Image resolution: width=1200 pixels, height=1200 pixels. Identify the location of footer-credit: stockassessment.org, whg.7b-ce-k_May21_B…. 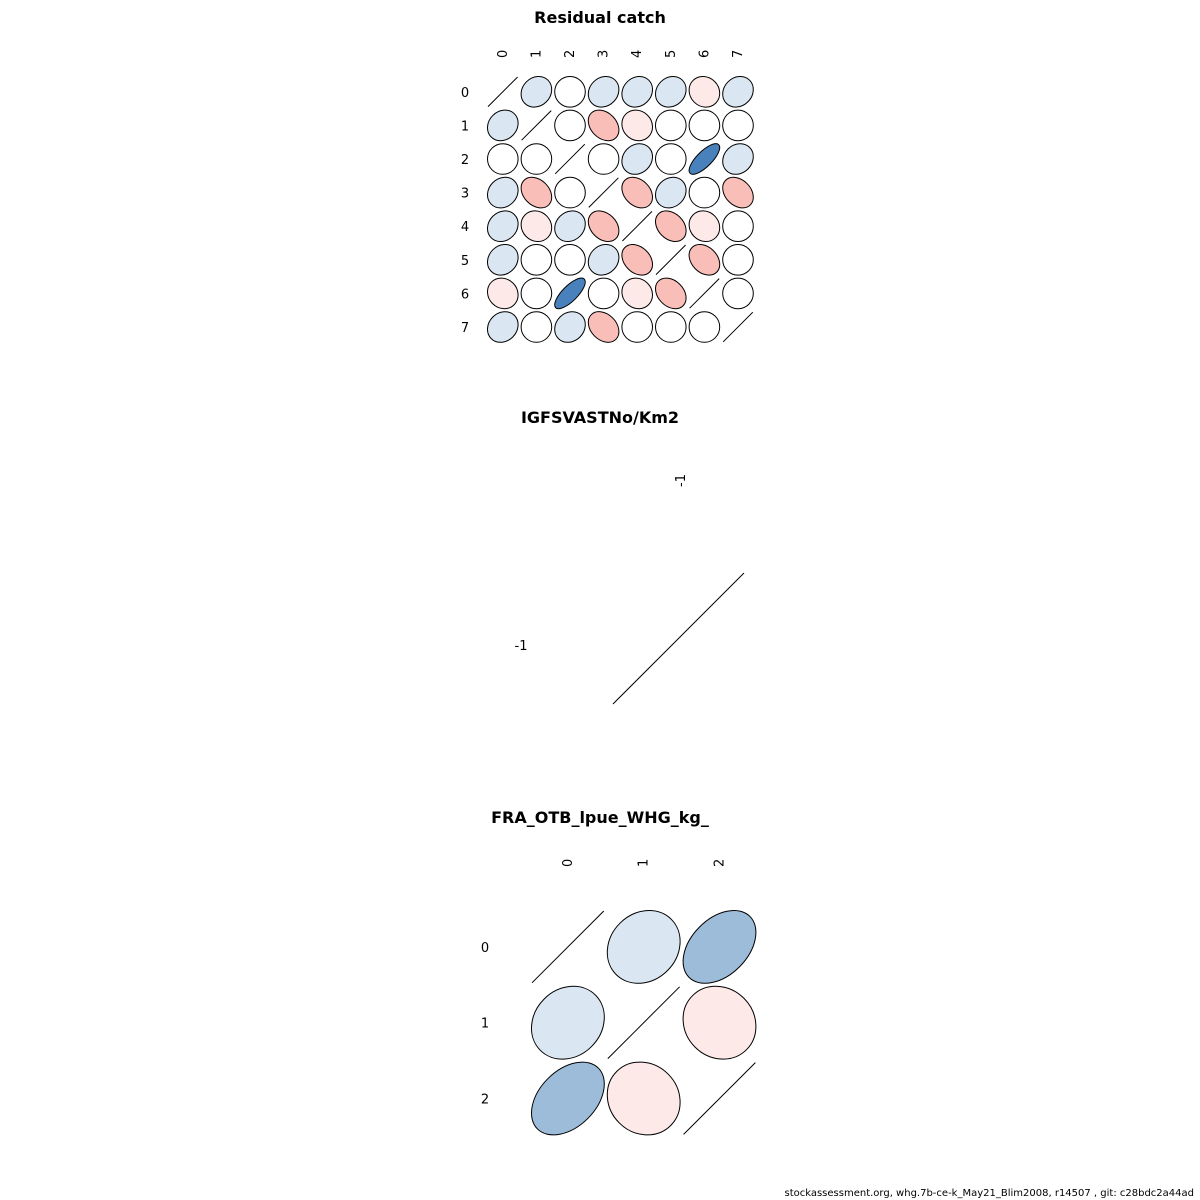
(989, 1193).